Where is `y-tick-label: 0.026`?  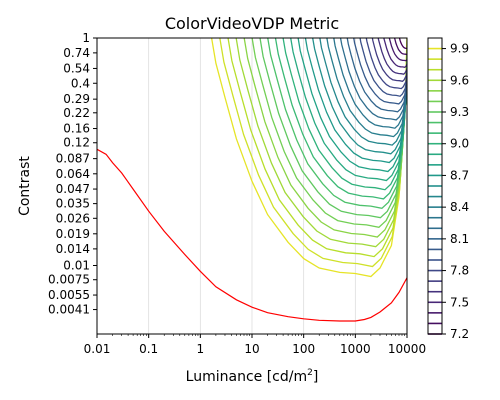
y-tick-label: 0.026 is located at coordinates (73, 218).